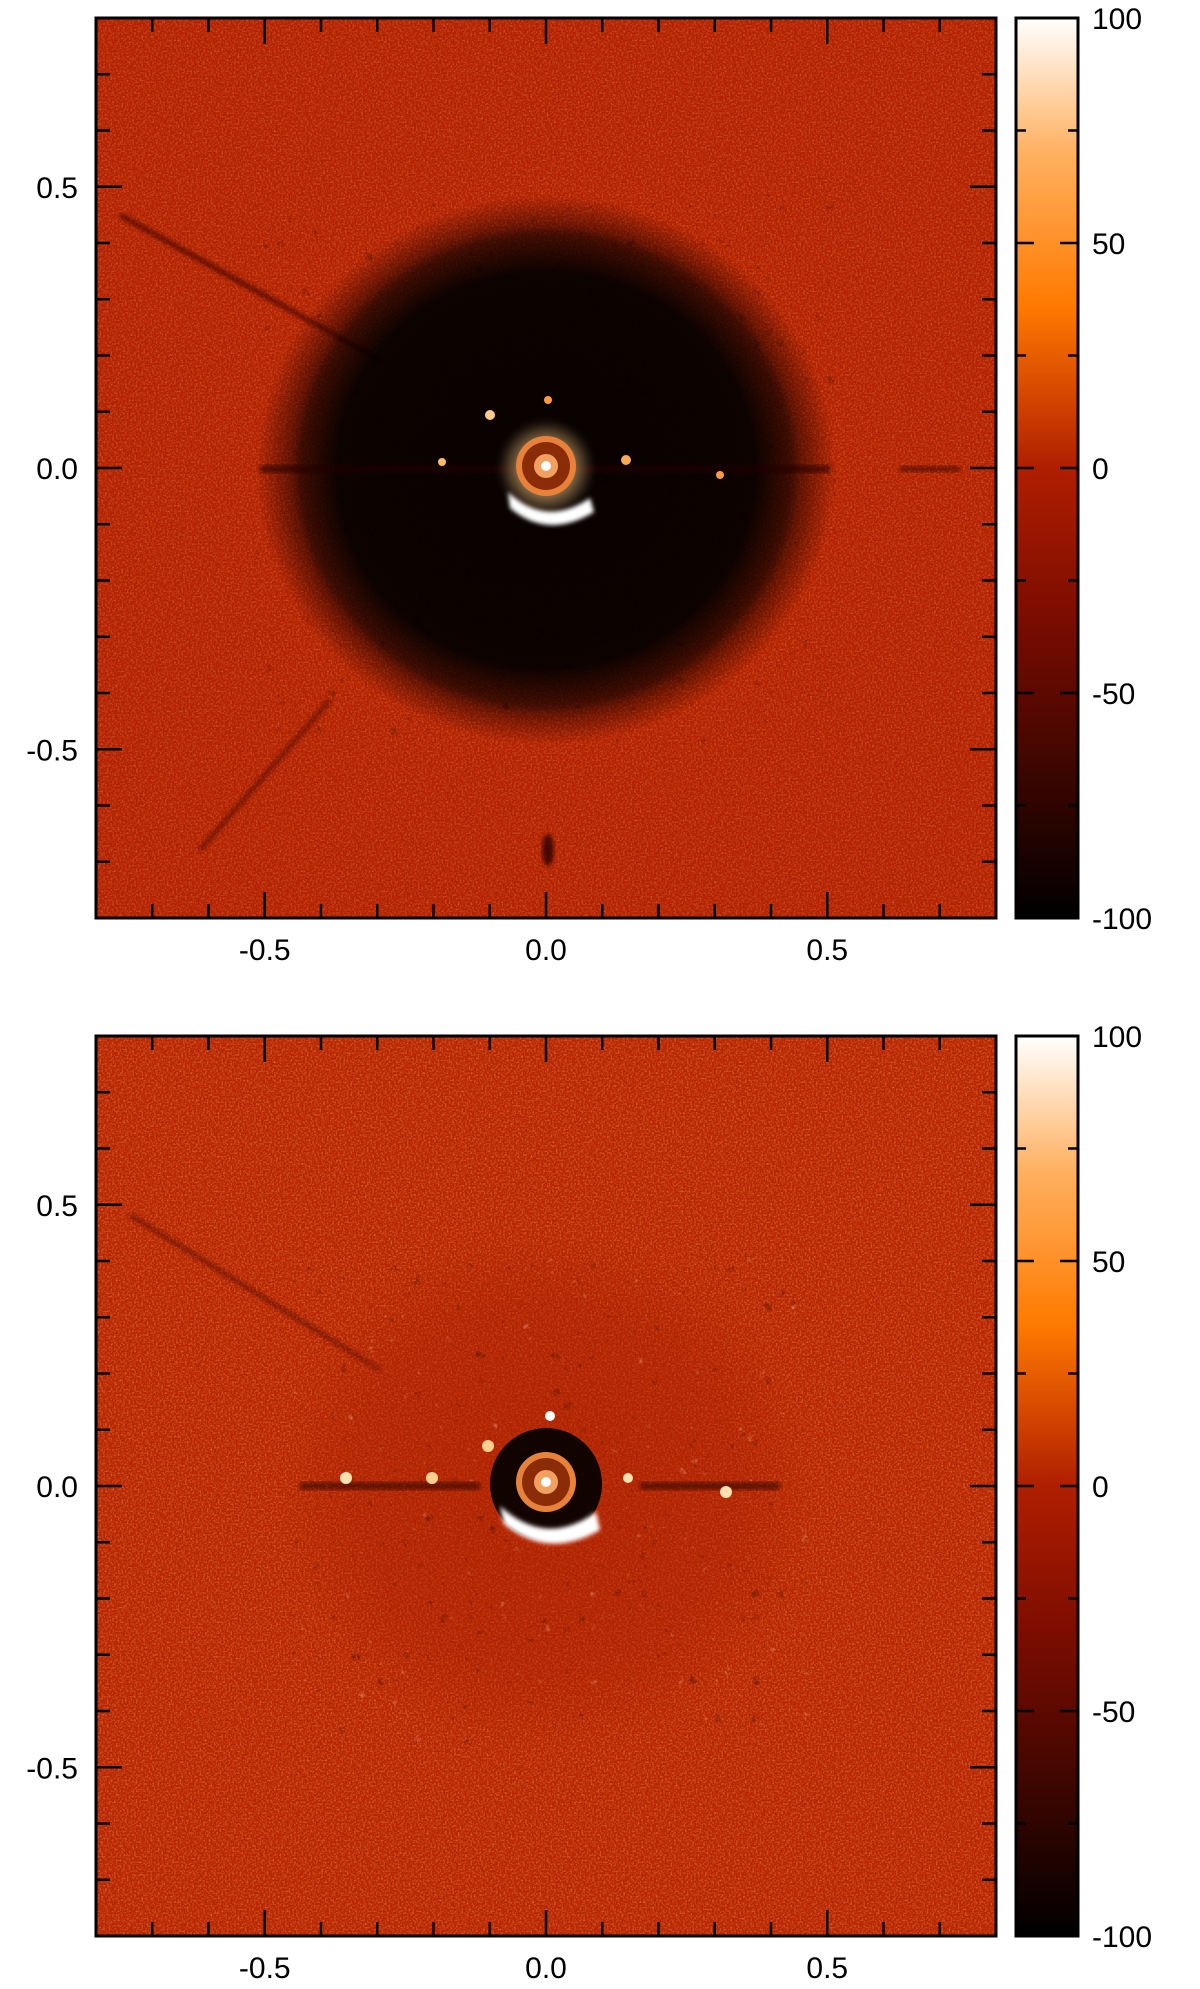 The image size is (1200, 1989). I want to click on colorbar-bottom: 100 50 0 -50 -100, so click(1083, 1487).